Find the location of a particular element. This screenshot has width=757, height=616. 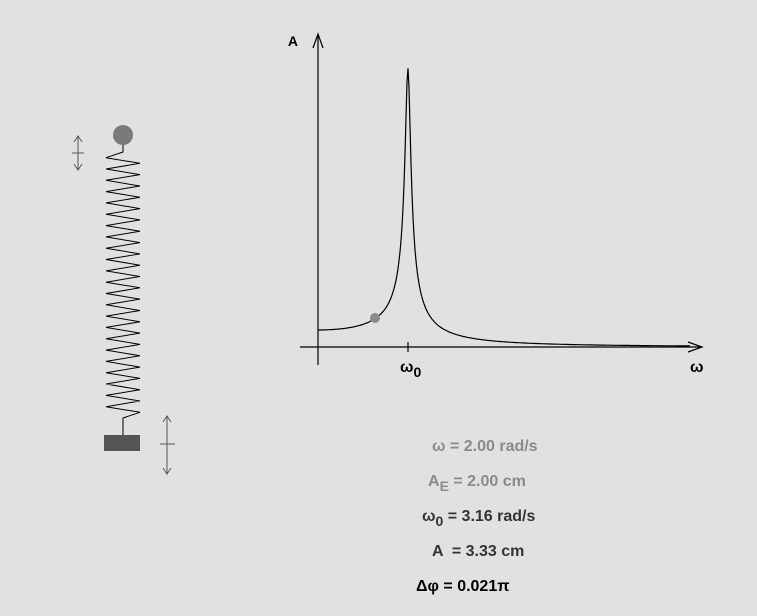

readout: ω0 = 3.16 rad/s is located at coordinates (478, 518).